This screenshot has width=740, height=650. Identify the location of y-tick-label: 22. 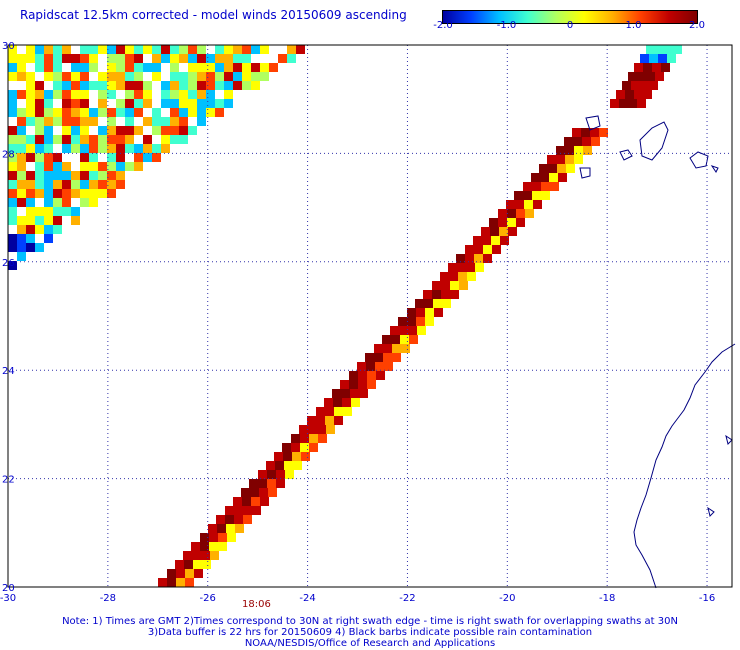
(8, 480).